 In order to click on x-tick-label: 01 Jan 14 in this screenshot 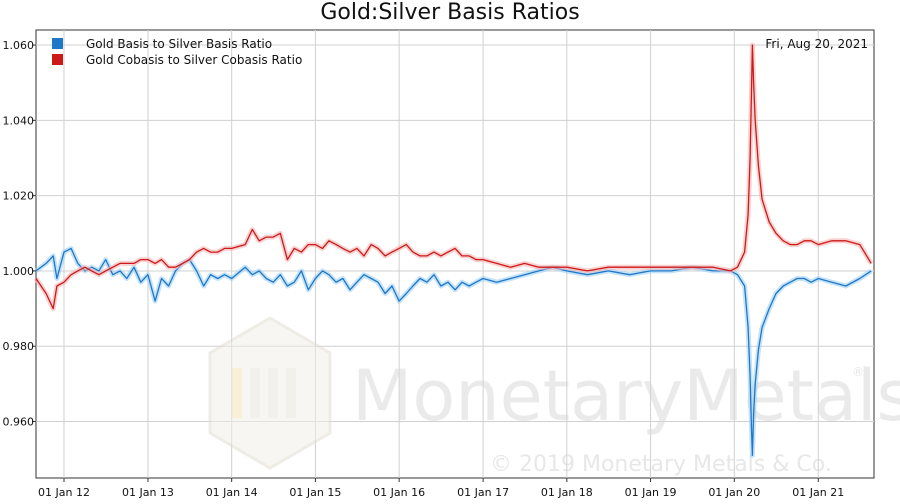, I will do `click(232, 492)`.